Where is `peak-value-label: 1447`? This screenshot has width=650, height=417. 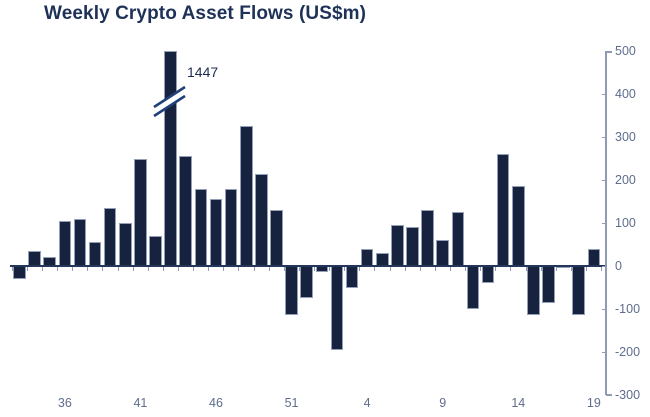
peak-value-label: 1447 is located at coordinates (203, 72).